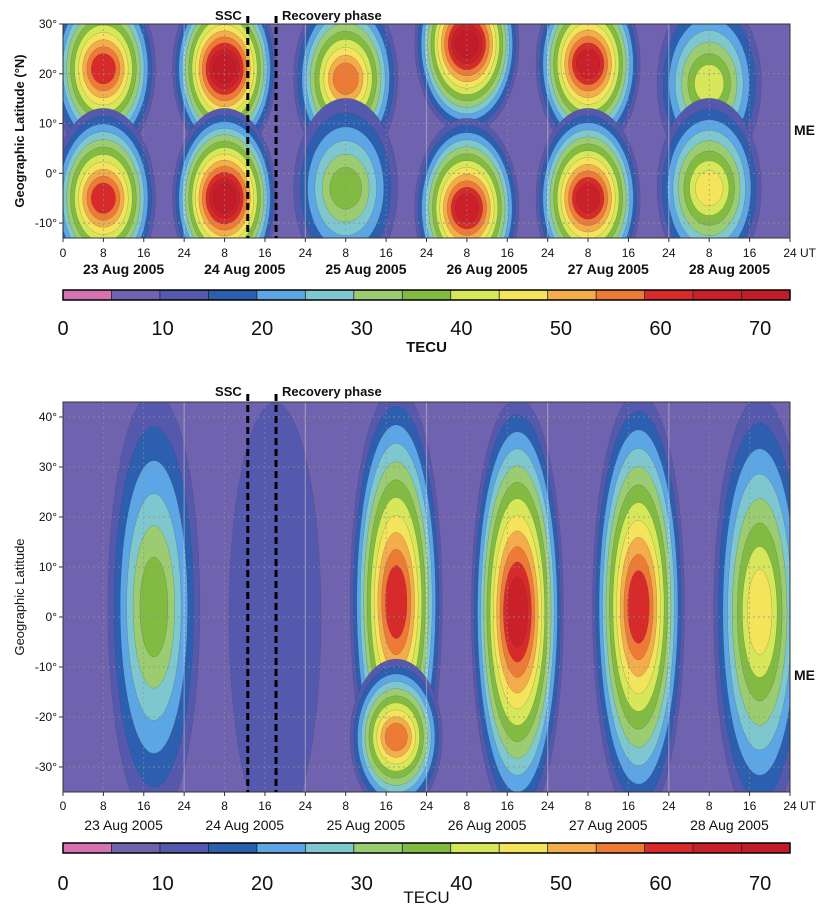 This screenshot has height=910, width=829. Describe the element at coordinates (729, 269) in the screenshot. I see `day-label: 28 Aug 2005` at that location.